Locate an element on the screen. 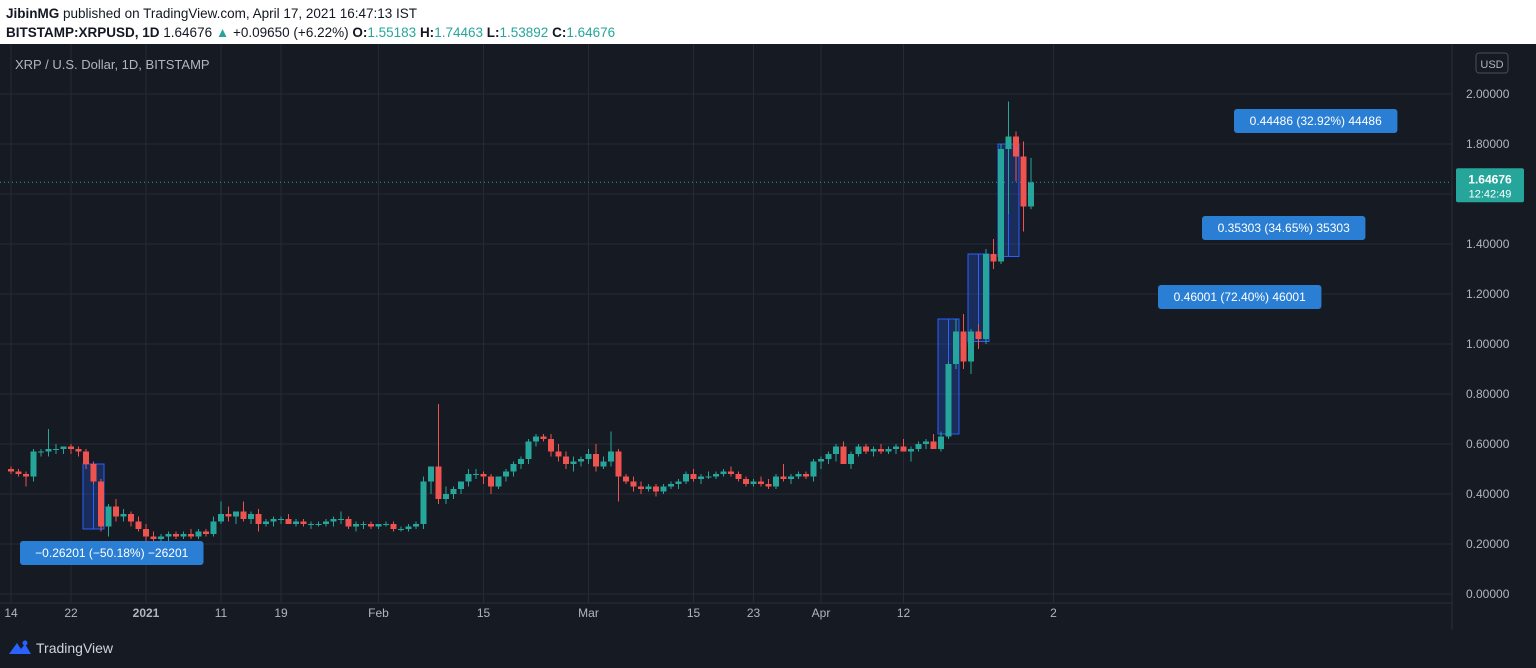 The image size is (1536, 668). time-tick-label: 2021 is located at coordinates (146, 613).